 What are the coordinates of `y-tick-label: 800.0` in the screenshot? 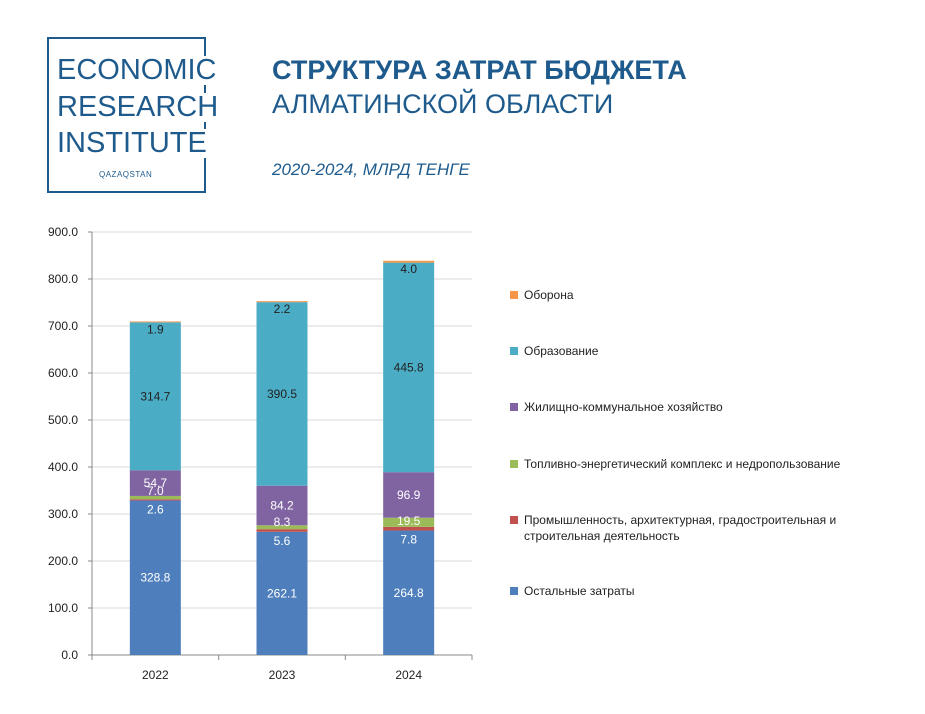 It's located at (63, 279).